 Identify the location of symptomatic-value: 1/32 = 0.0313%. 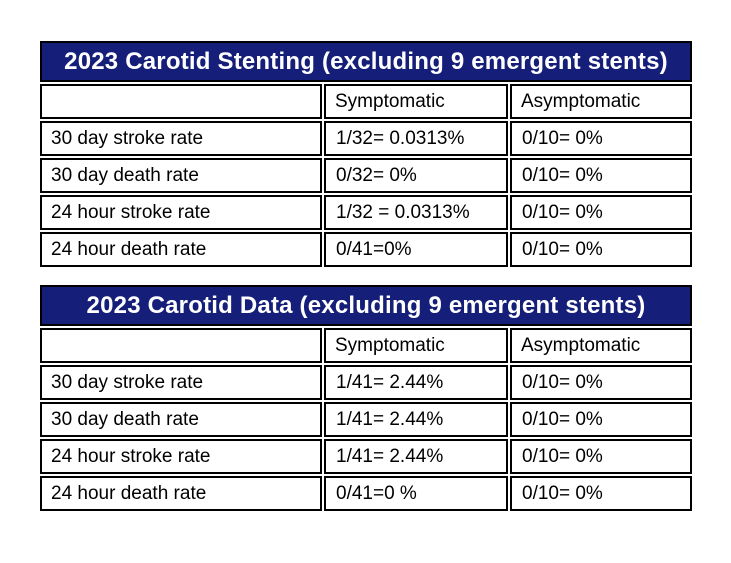
(416, 212).